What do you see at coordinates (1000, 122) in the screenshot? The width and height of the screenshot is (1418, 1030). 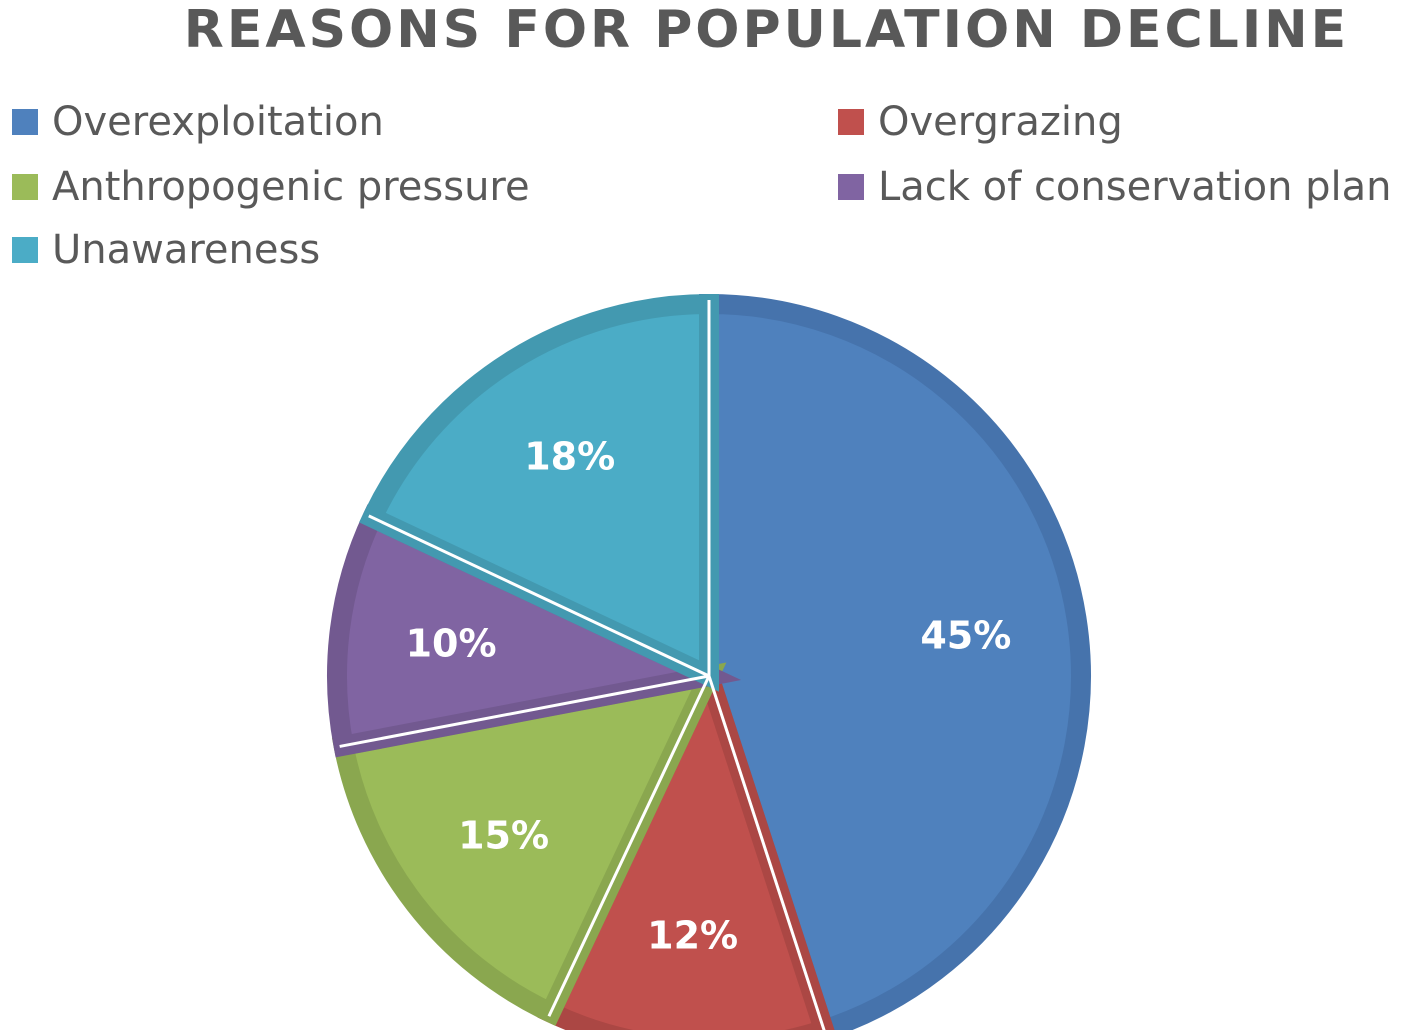 I see `legend-label-overgrazing: Overgrazing` at bounding box center [1000, 122].